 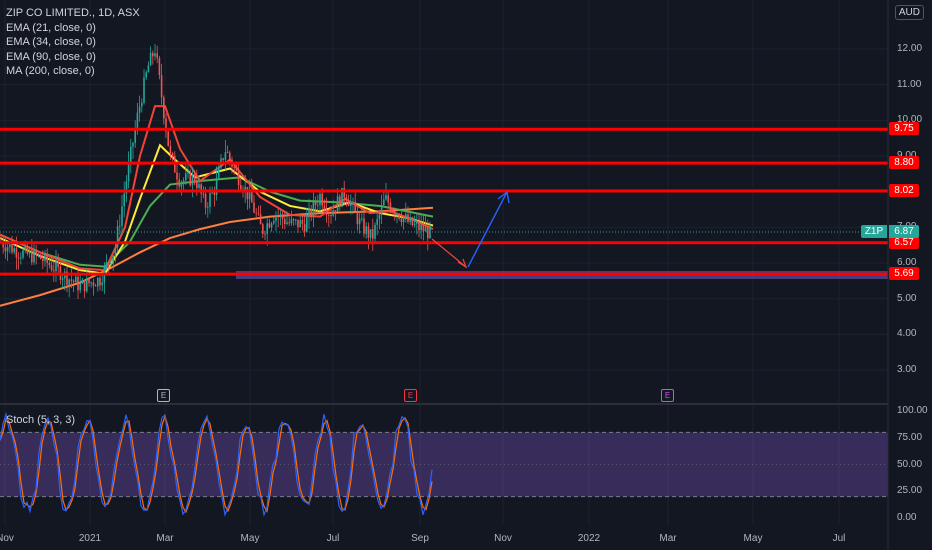 What do you see at coordinates (51, 56) in the screenshot?
I see `indicator-ema90: EMA (90, close, 0)` at bounding box center [51, 56].